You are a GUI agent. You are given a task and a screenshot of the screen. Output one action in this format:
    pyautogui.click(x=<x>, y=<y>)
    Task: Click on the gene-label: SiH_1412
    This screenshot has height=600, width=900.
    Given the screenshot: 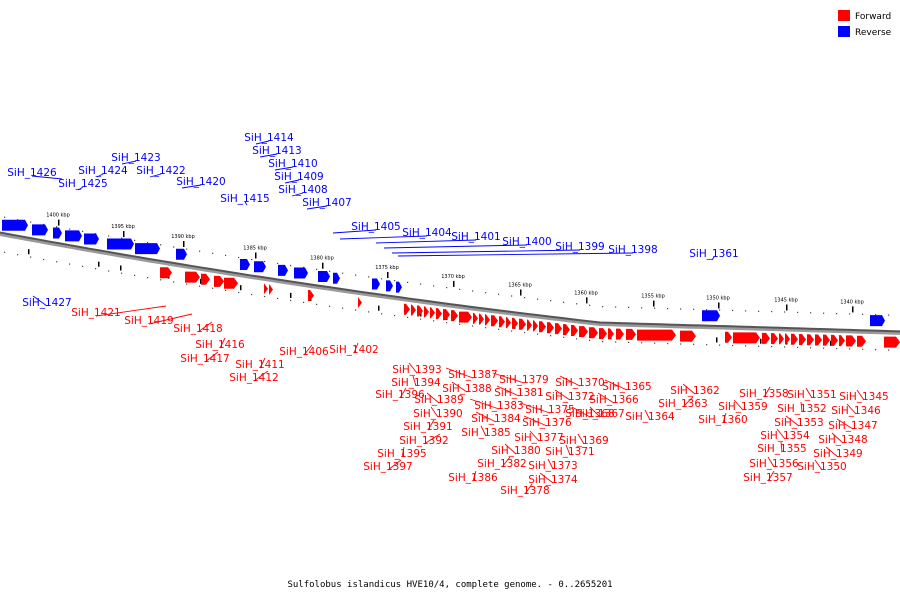 What is the action you would take?
    pyautogui.click(x=253, y=378)
    